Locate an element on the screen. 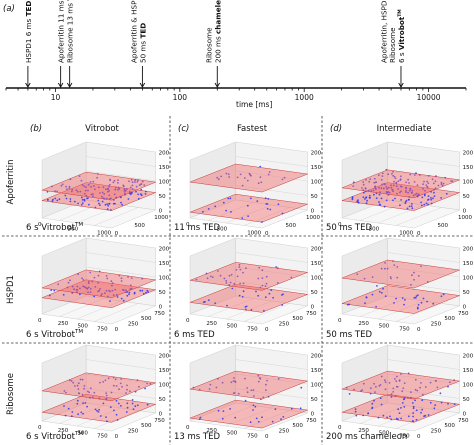 The width and height of the screenshot is (474, 445). event-label-segment: Ribosome 13 ms is located at coordinates (70, 32).